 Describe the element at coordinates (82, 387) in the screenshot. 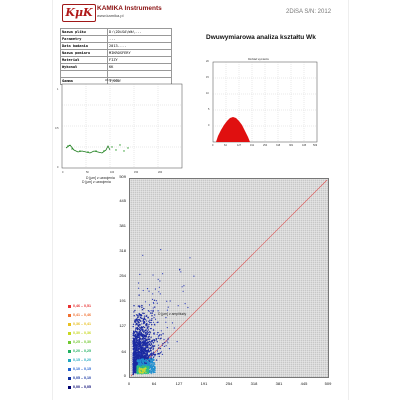

I see `legend-label: 0,00 – 0,05` at that location.